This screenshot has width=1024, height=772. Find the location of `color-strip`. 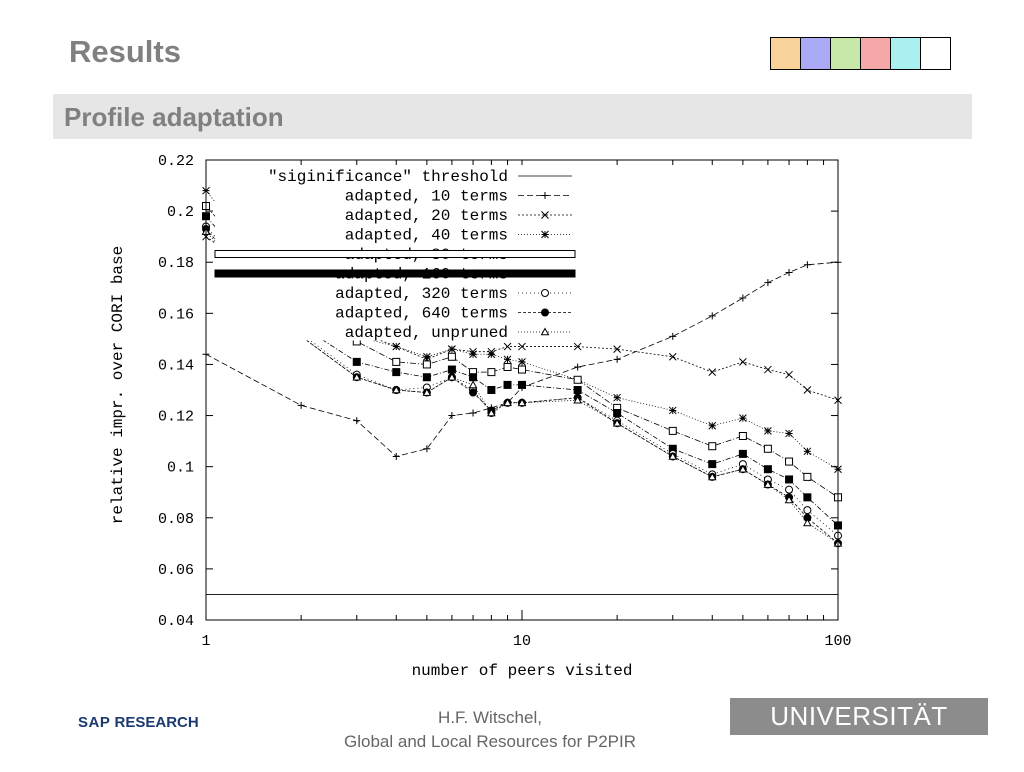

color-strip is located at coordinates (860, 53).